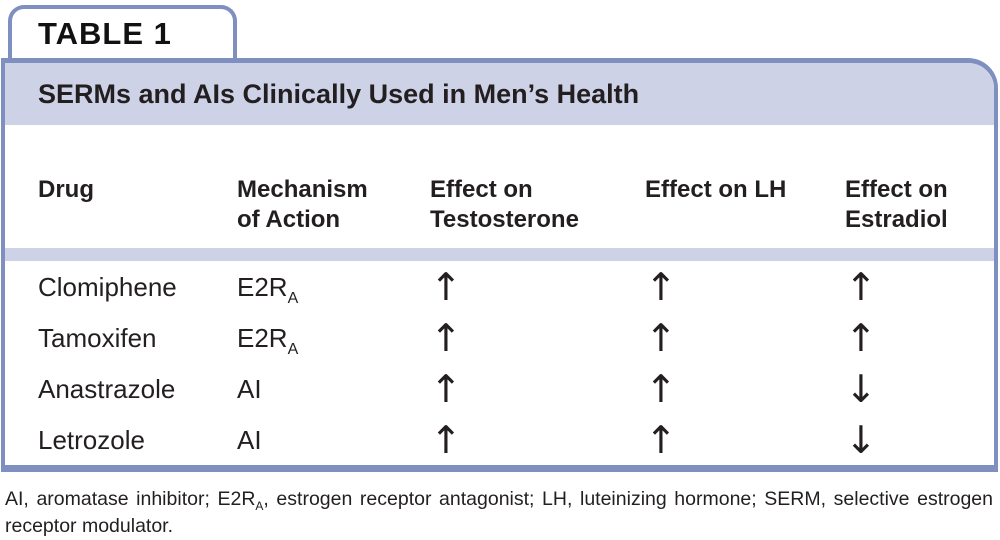 The width and height of the screenshot is (1000, 540). I want to click on column-header-lh: Effect on LH, so click(716, 189).